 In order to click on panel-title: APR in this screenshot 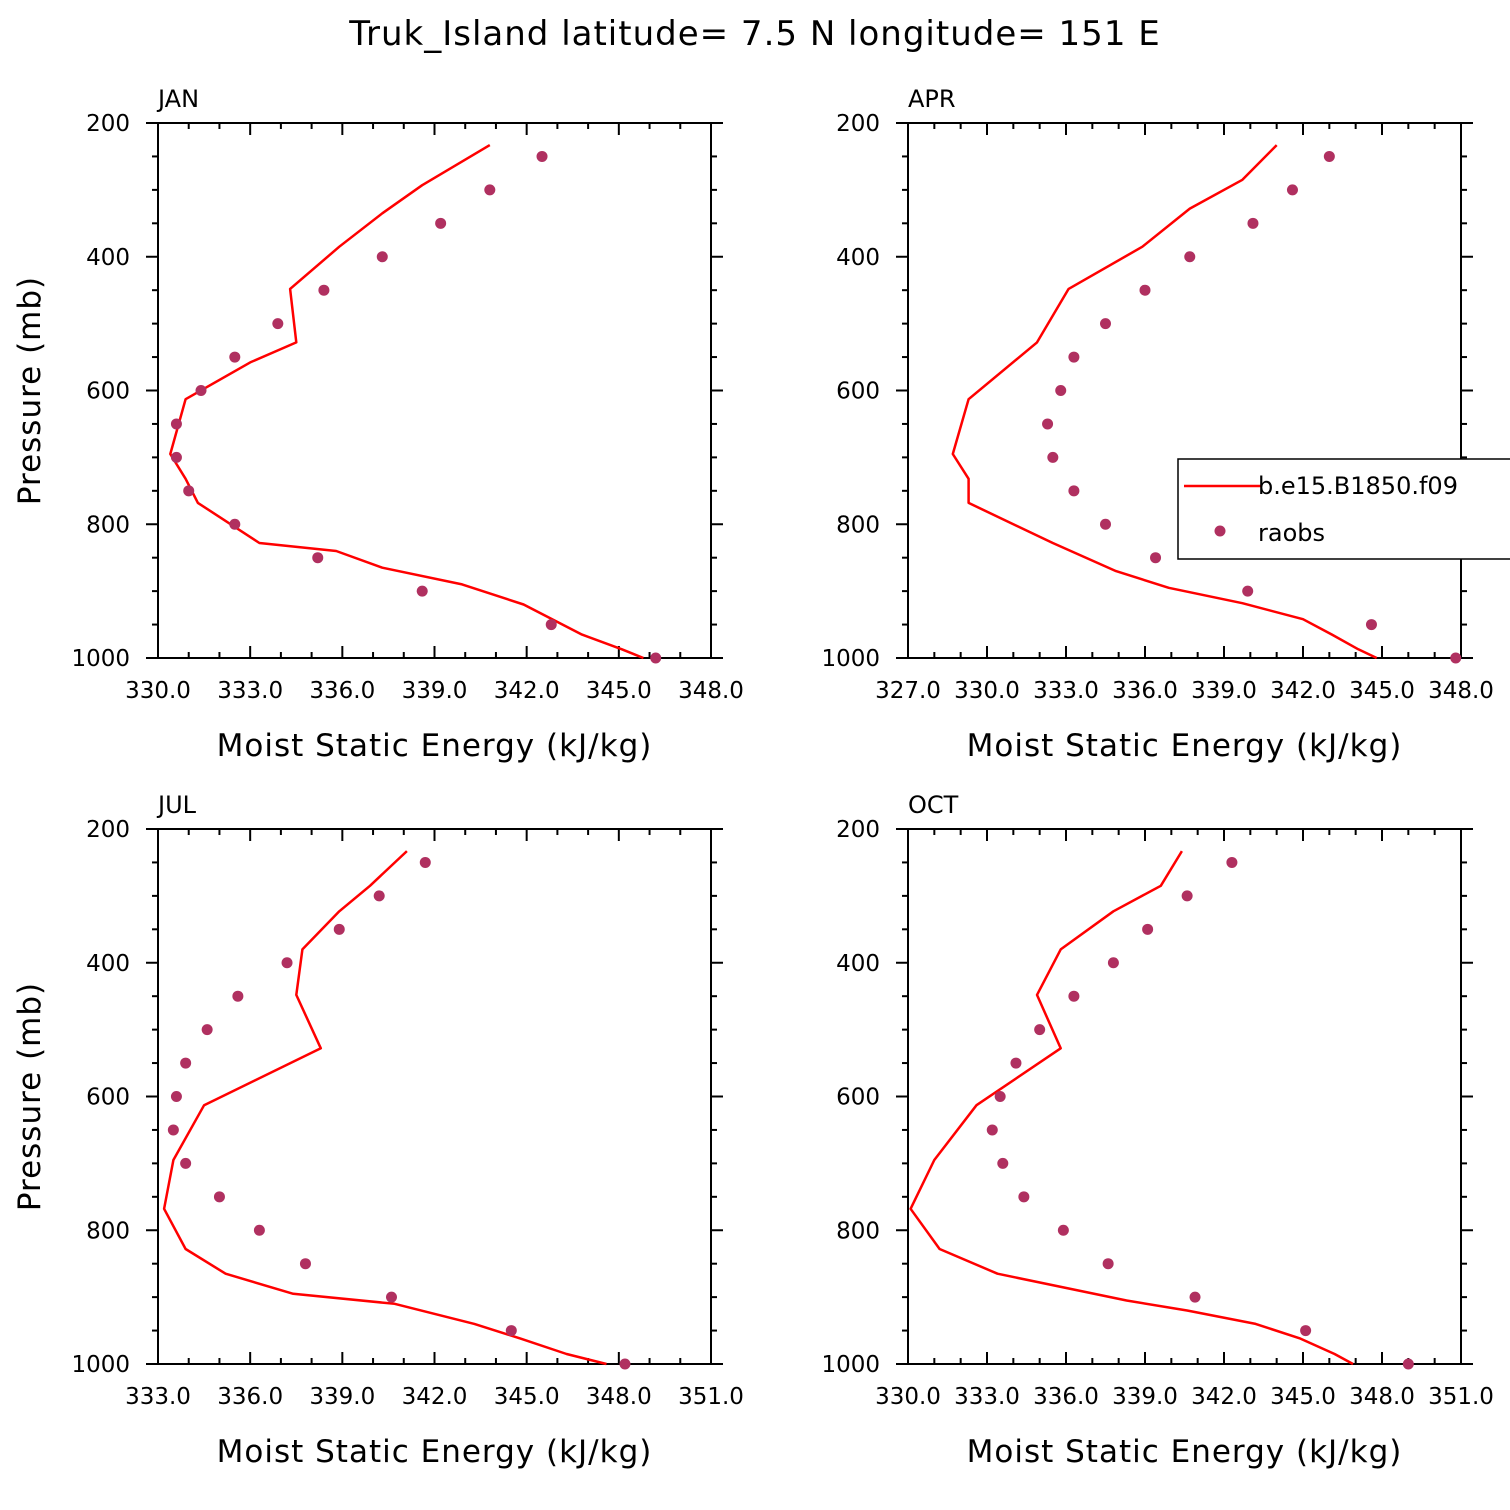, I will do `click(932, 99)`.